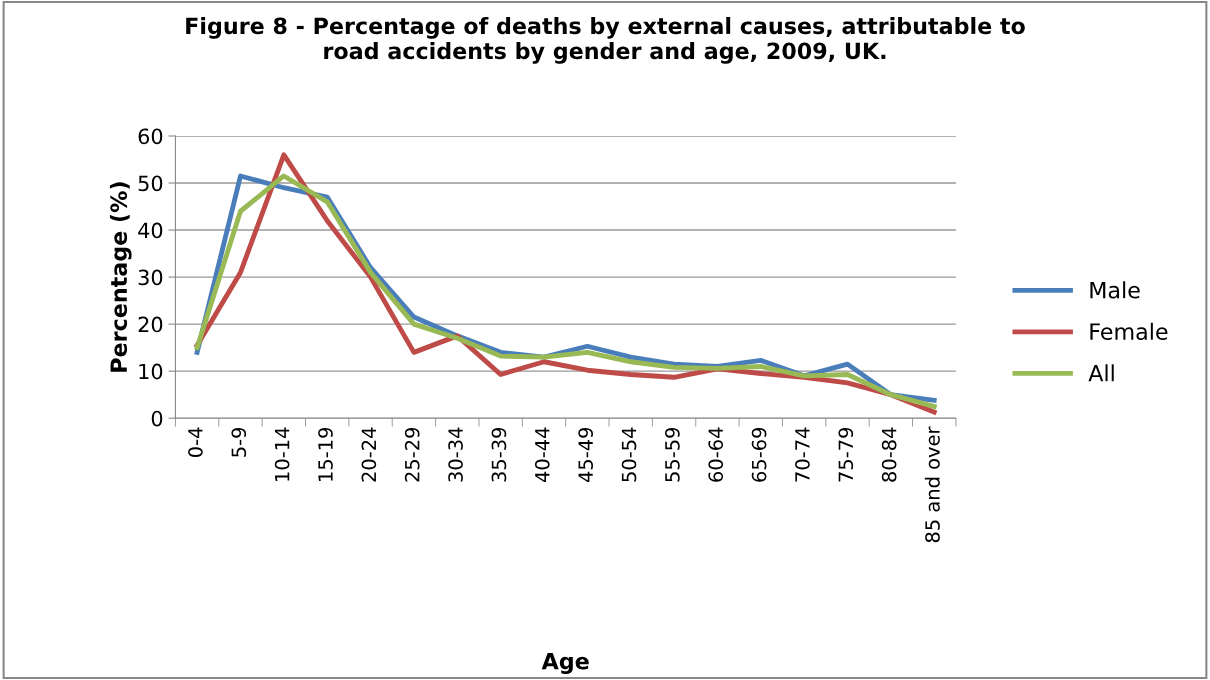  What do you see at coordinates (282, 454) in the screenshot?
I see `x-tick-label: 10-14` at bounding box center [282, 454].